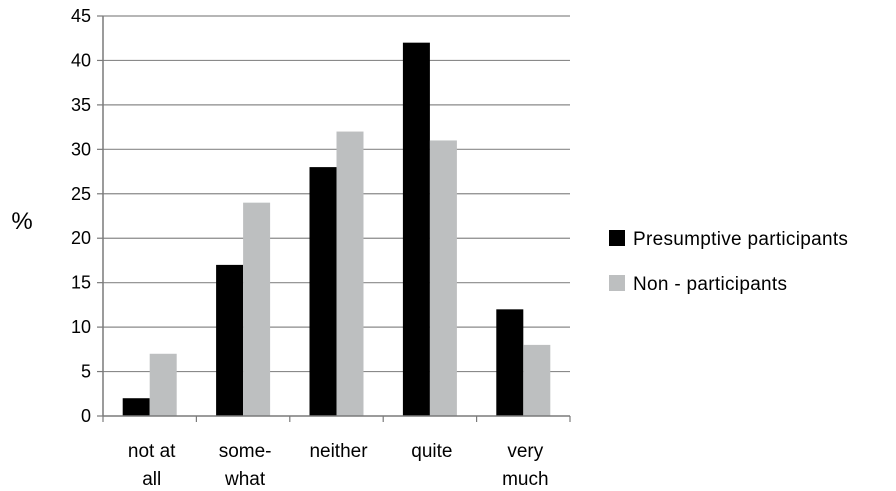 This screenshot has width=896, height=491. Describe the element at coordinates (81, 60) in the screenshot. I see `y-tick-label: 40` at that location.